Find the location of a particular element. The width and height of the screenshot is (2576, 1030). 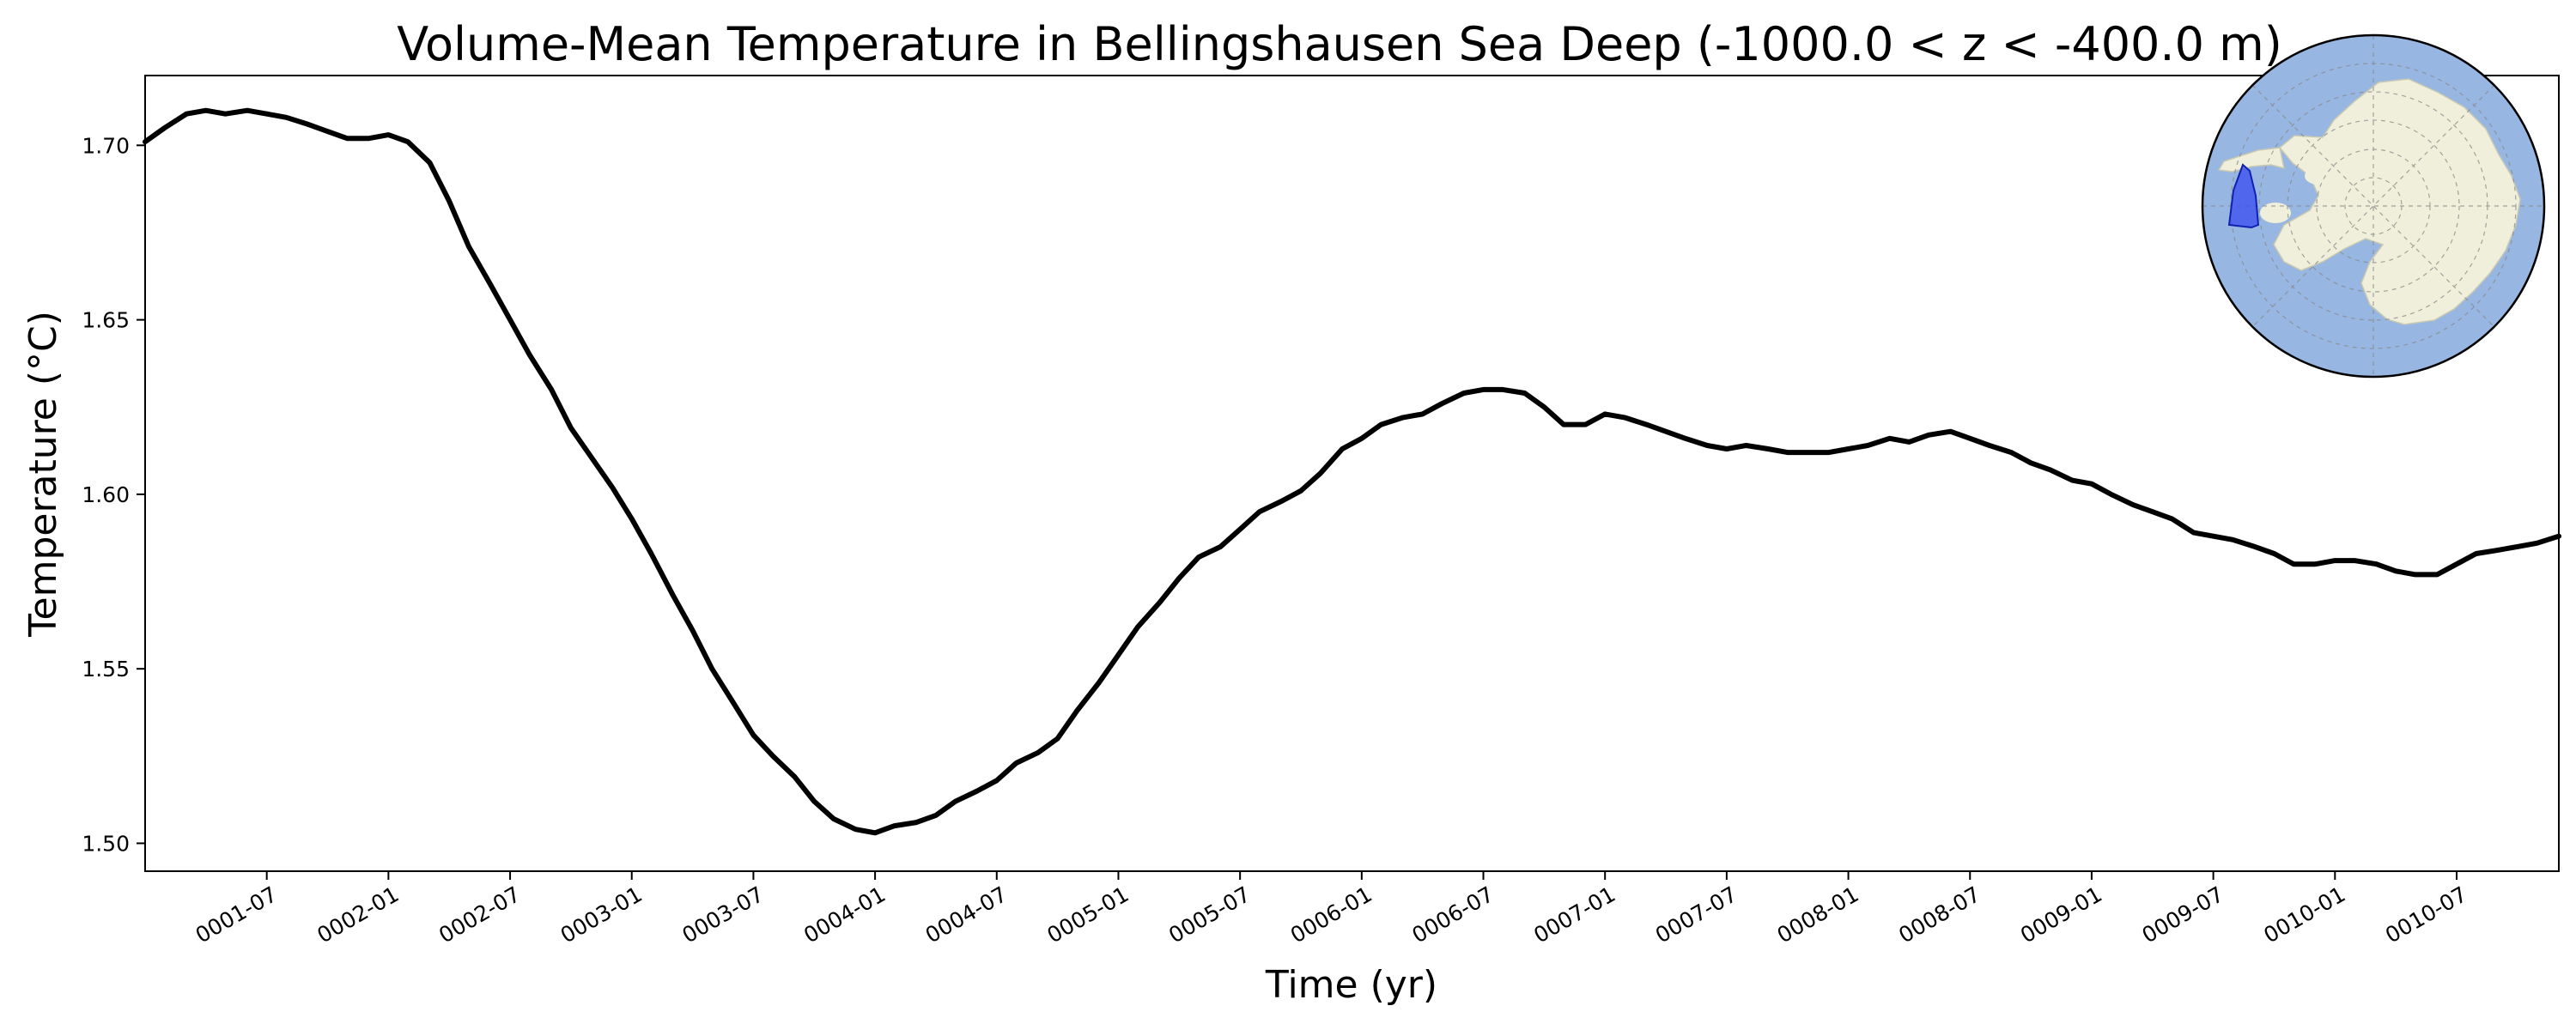

x-tick-label: 0006-07 is located at coordinates (1453, 915).